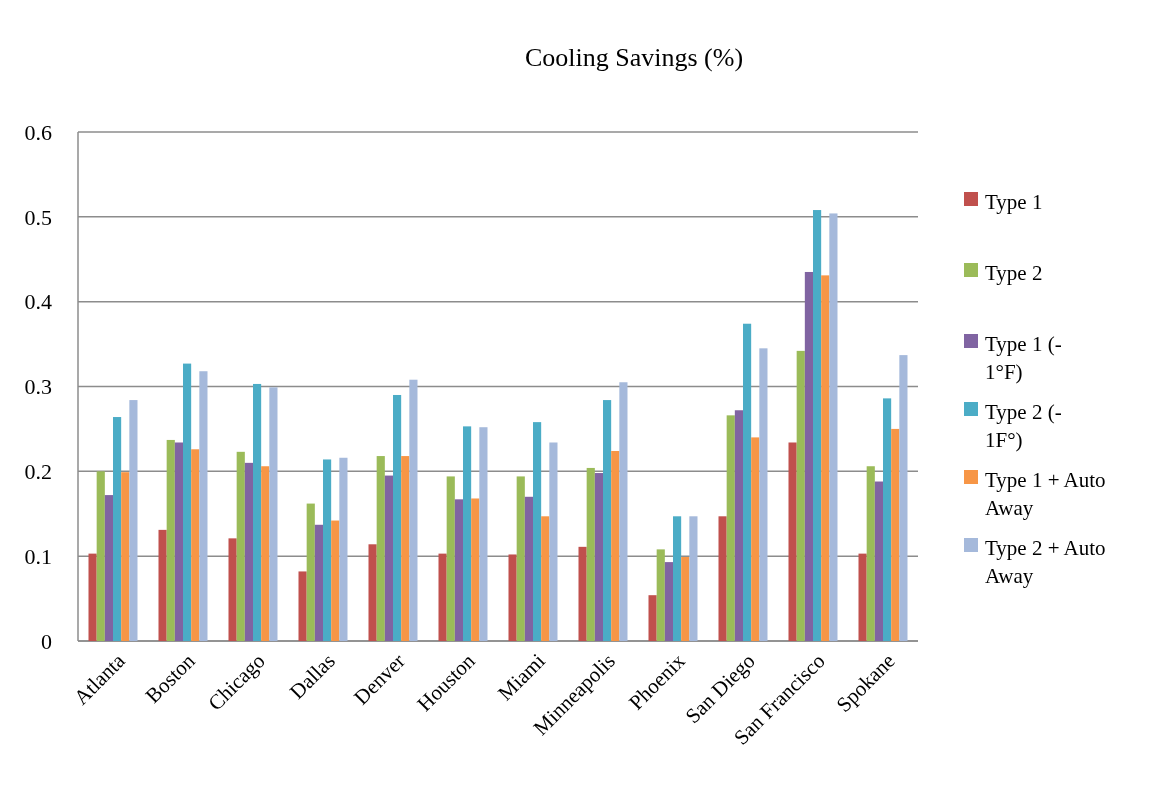 The height and width of the screenshot is (787, 1154). I want to click on y-tick-label: 0, so click(46, 641).